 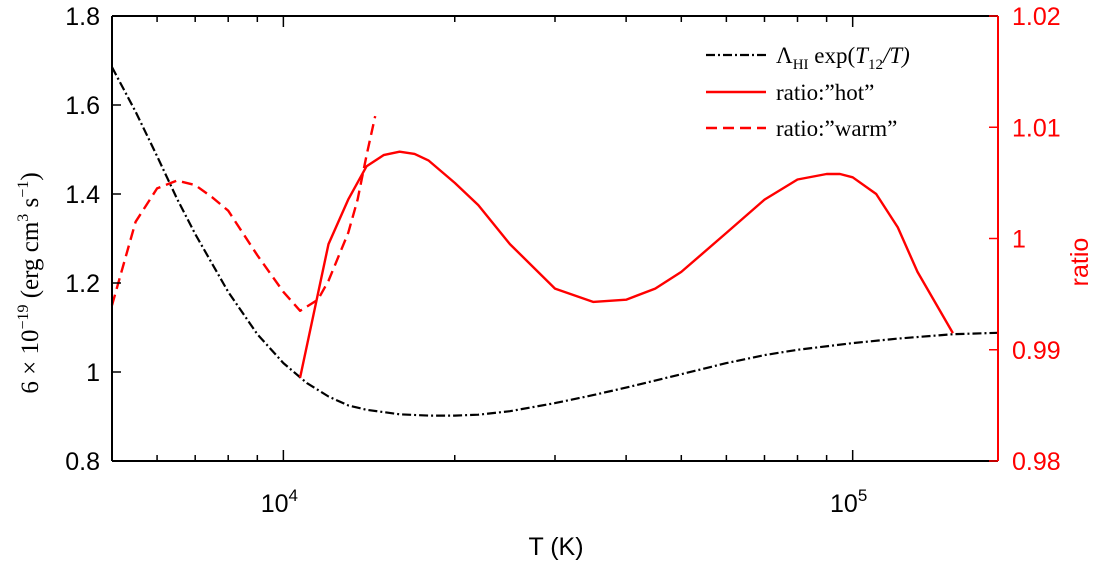 What do you see at coordinates (1019, 240) in the screenshot?
I see `y-right-tick-label: 1` at bounding box center [1019, 240].